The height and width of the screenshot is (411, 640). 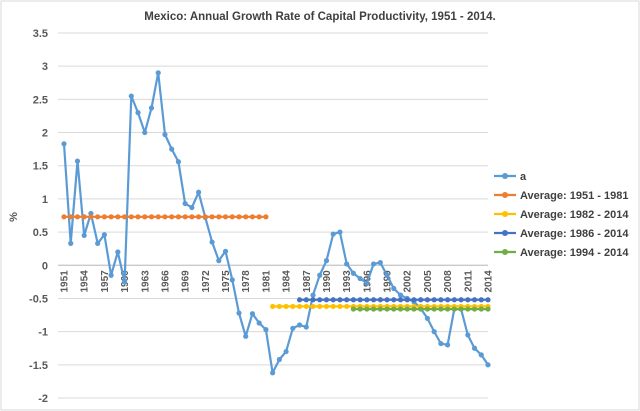 I want to click on x-tick-label: 2008, so click(x=448, y=281).